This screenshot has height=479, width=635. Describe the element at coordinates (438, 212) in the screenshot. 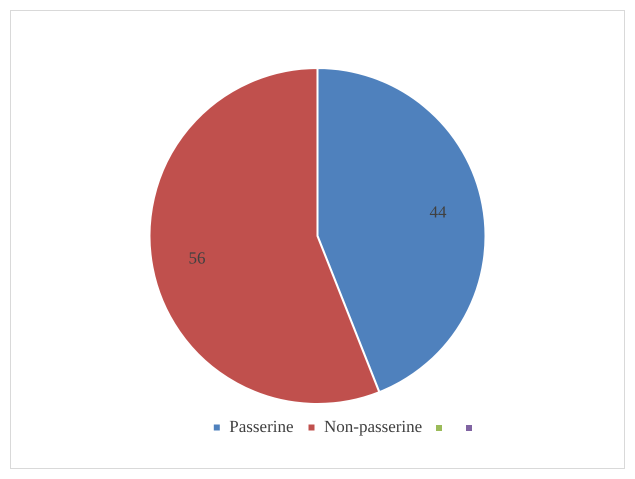

I see `data-label: 44` at that location.